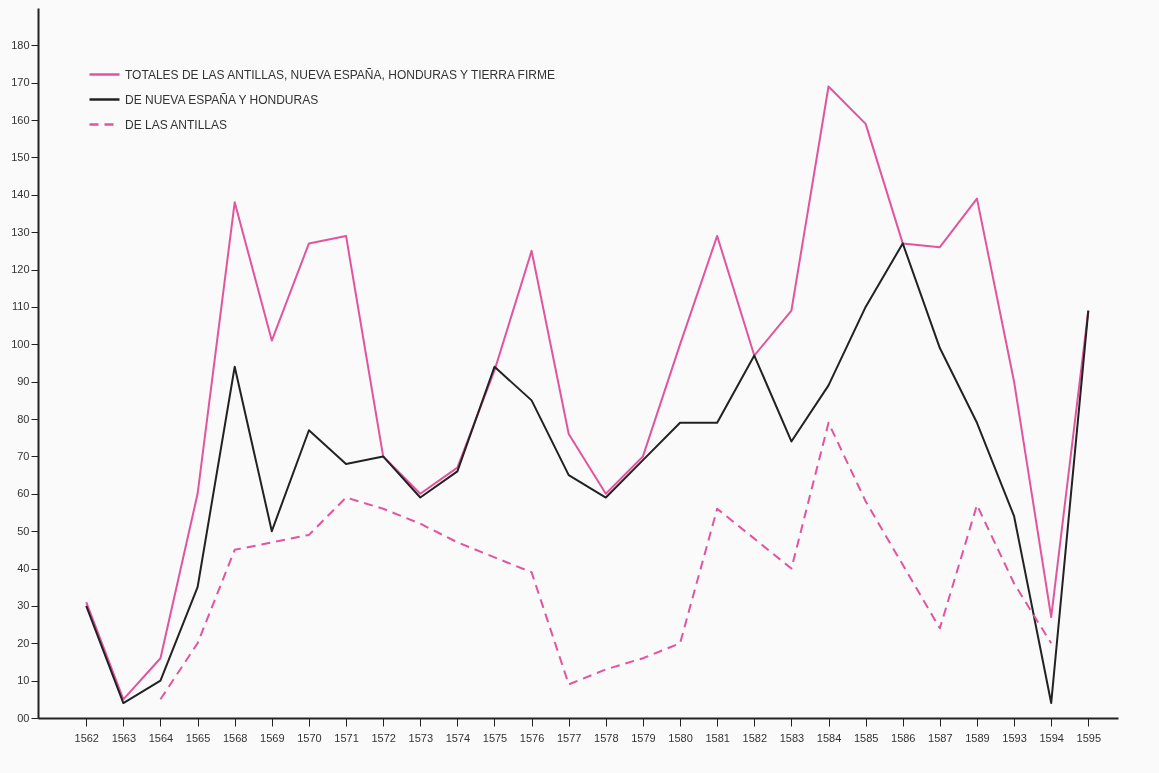  Describe the element at coordinates (977, 737) in the screenshot. I see `x-tick-label: 1589` at that location.